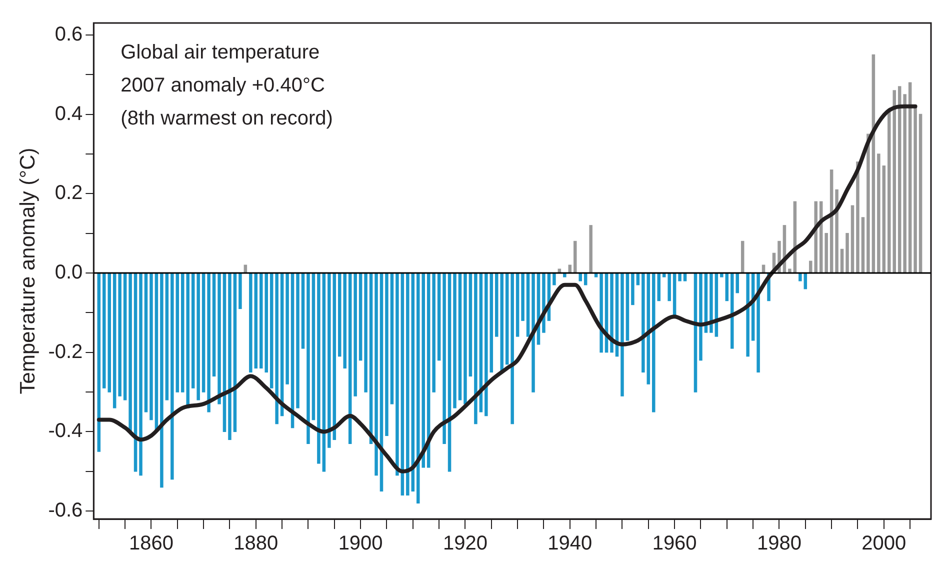  What do you see at coordinates (570, 543) in the screenshot?
I see `x-tick-label: 1940` at bounding box center [570, 543].